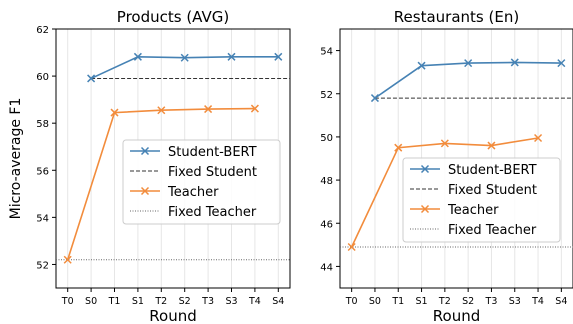 This screenshot has width=573, height=324. Describe the element at coordinates (326, 181) in the screenshot. I see `y-tick-label: 48` at that location.